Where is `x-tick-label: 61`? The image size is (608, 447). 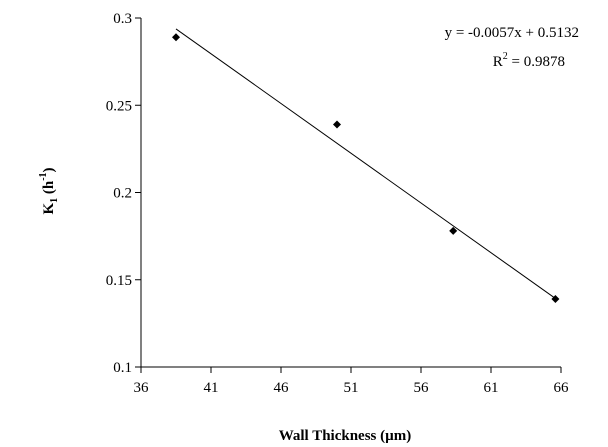
x-tick-label: 61 is located at coordinates (491, 388).